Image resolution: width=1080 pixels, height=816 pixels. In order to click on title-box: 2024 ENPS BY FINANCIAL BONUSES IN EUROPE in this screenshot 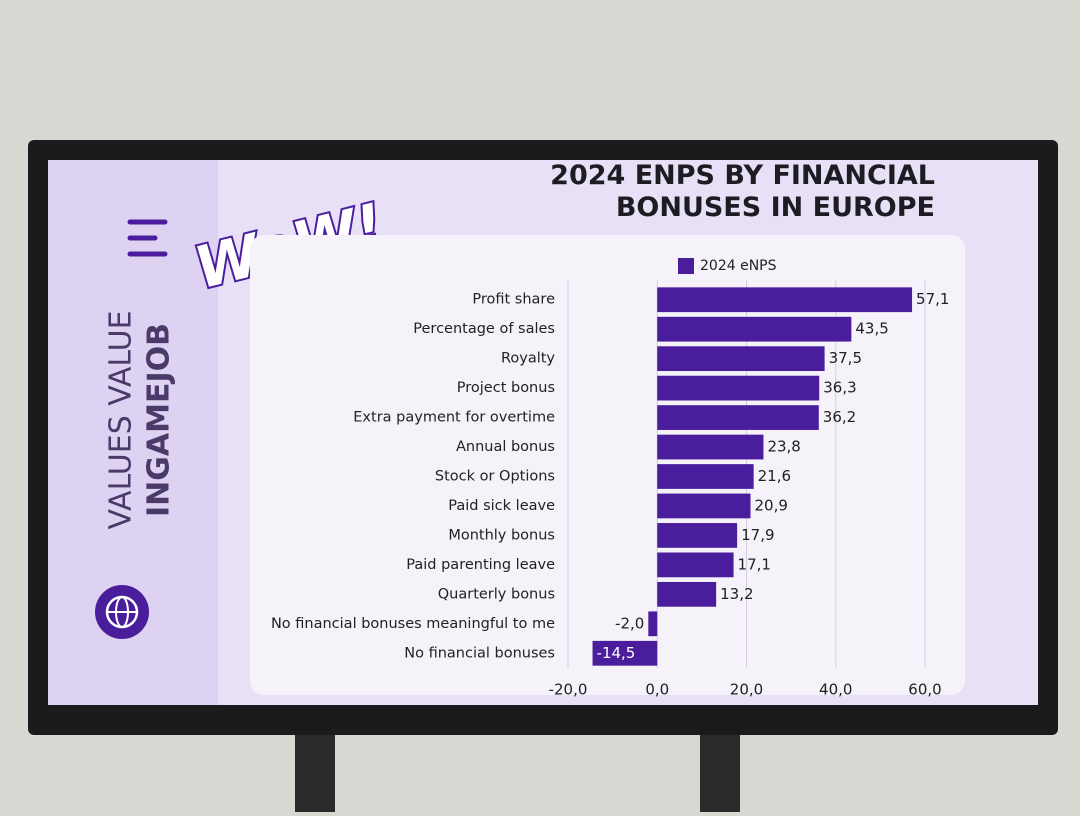, I will do `click(742, 191)`.